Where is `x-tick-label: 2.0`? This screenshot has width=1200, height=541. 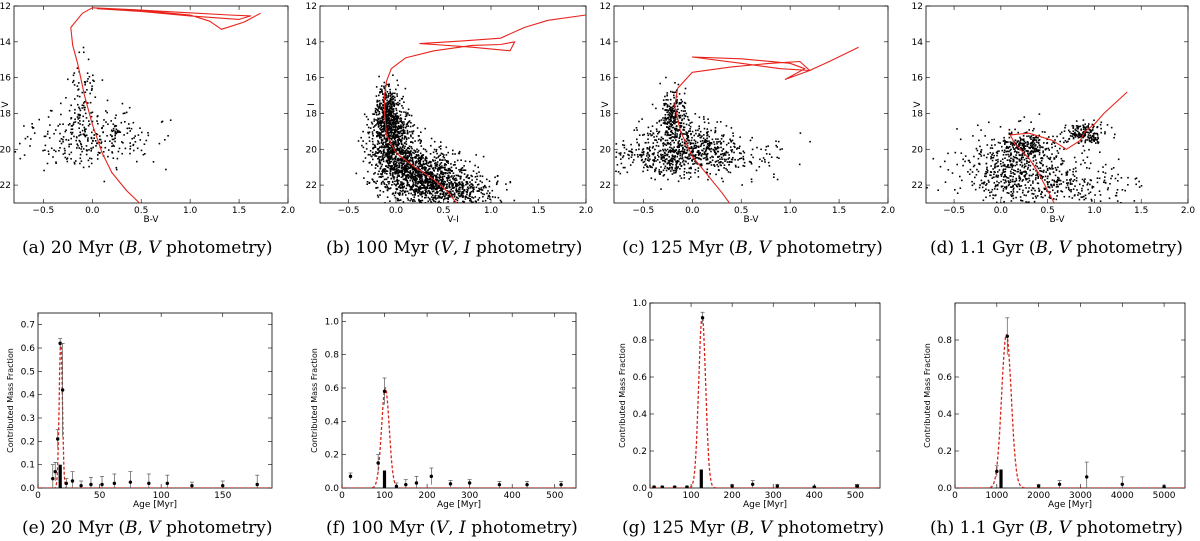 x-tick-label: 2.0 is located at coordinates (1188, 211).